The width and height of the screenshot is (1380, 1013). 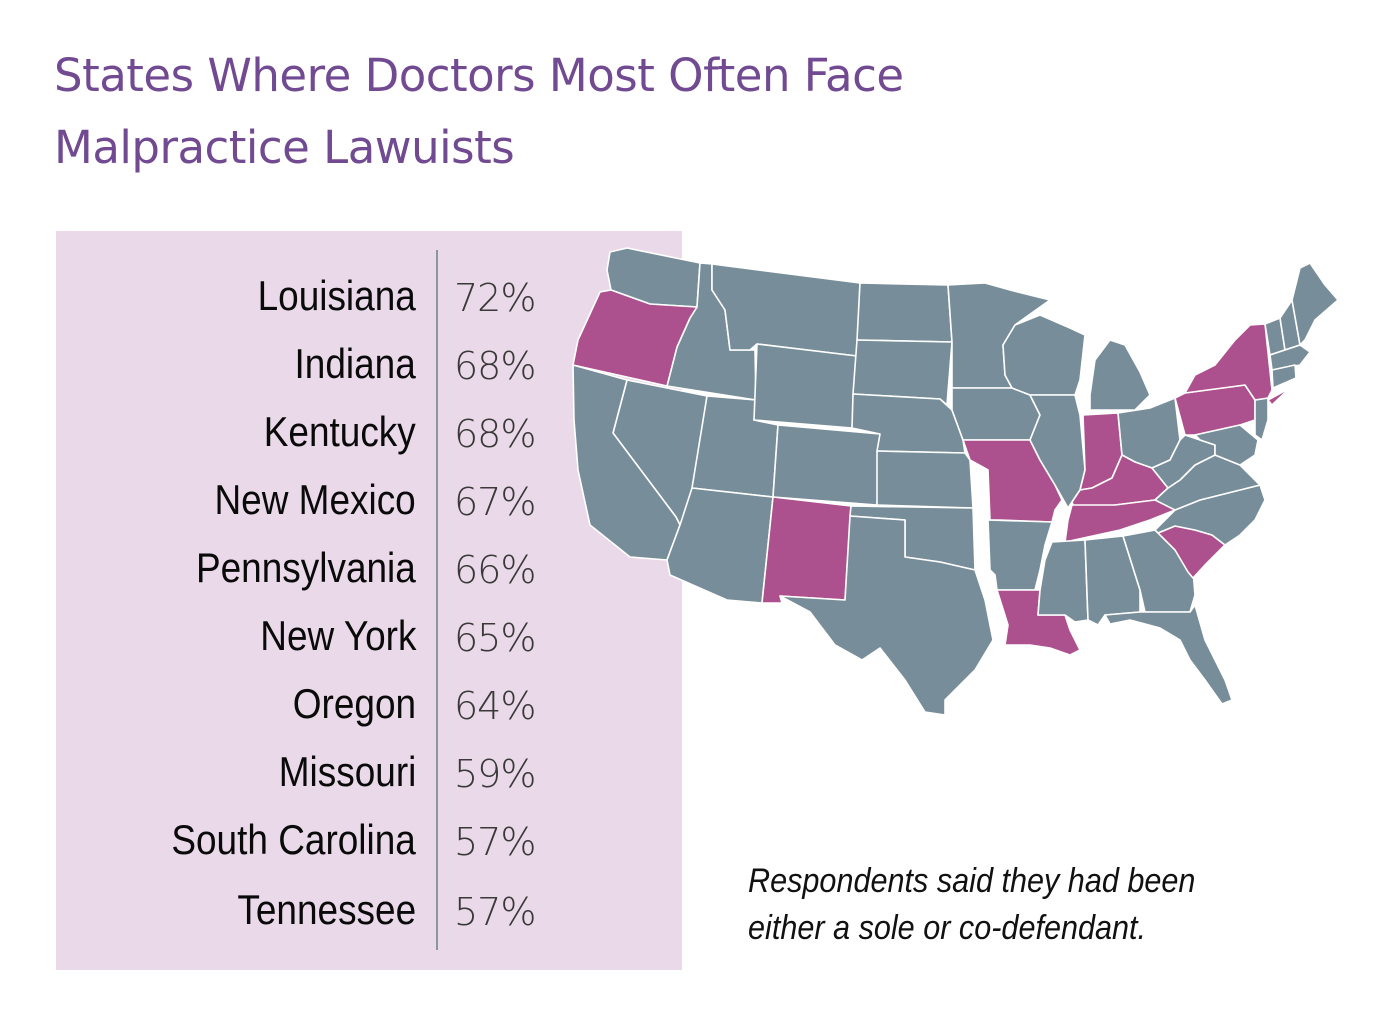 What do you see at coordinates (339, 431) in the screenshot?
I see `state-label: Kentucky` at bounding box center [339, 431].